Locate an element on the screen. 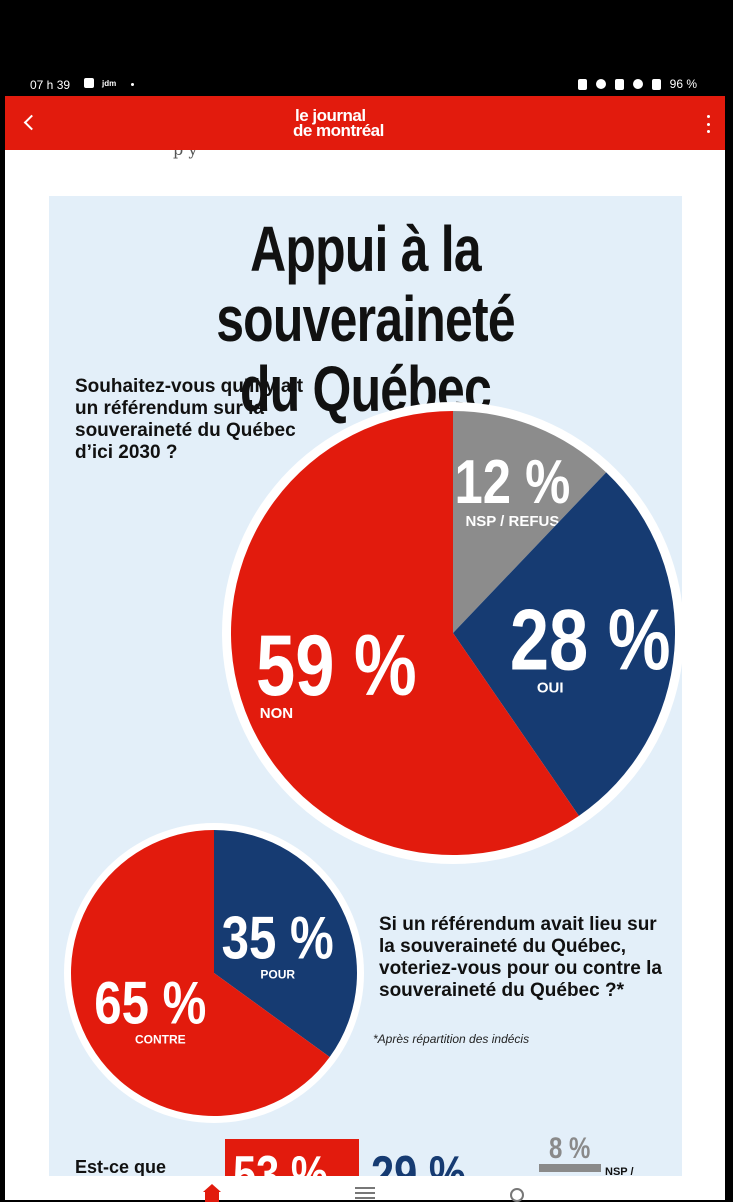 This screenshot has height=1202, width=733. pie-slice-contre is located at coordinates (200, 973).